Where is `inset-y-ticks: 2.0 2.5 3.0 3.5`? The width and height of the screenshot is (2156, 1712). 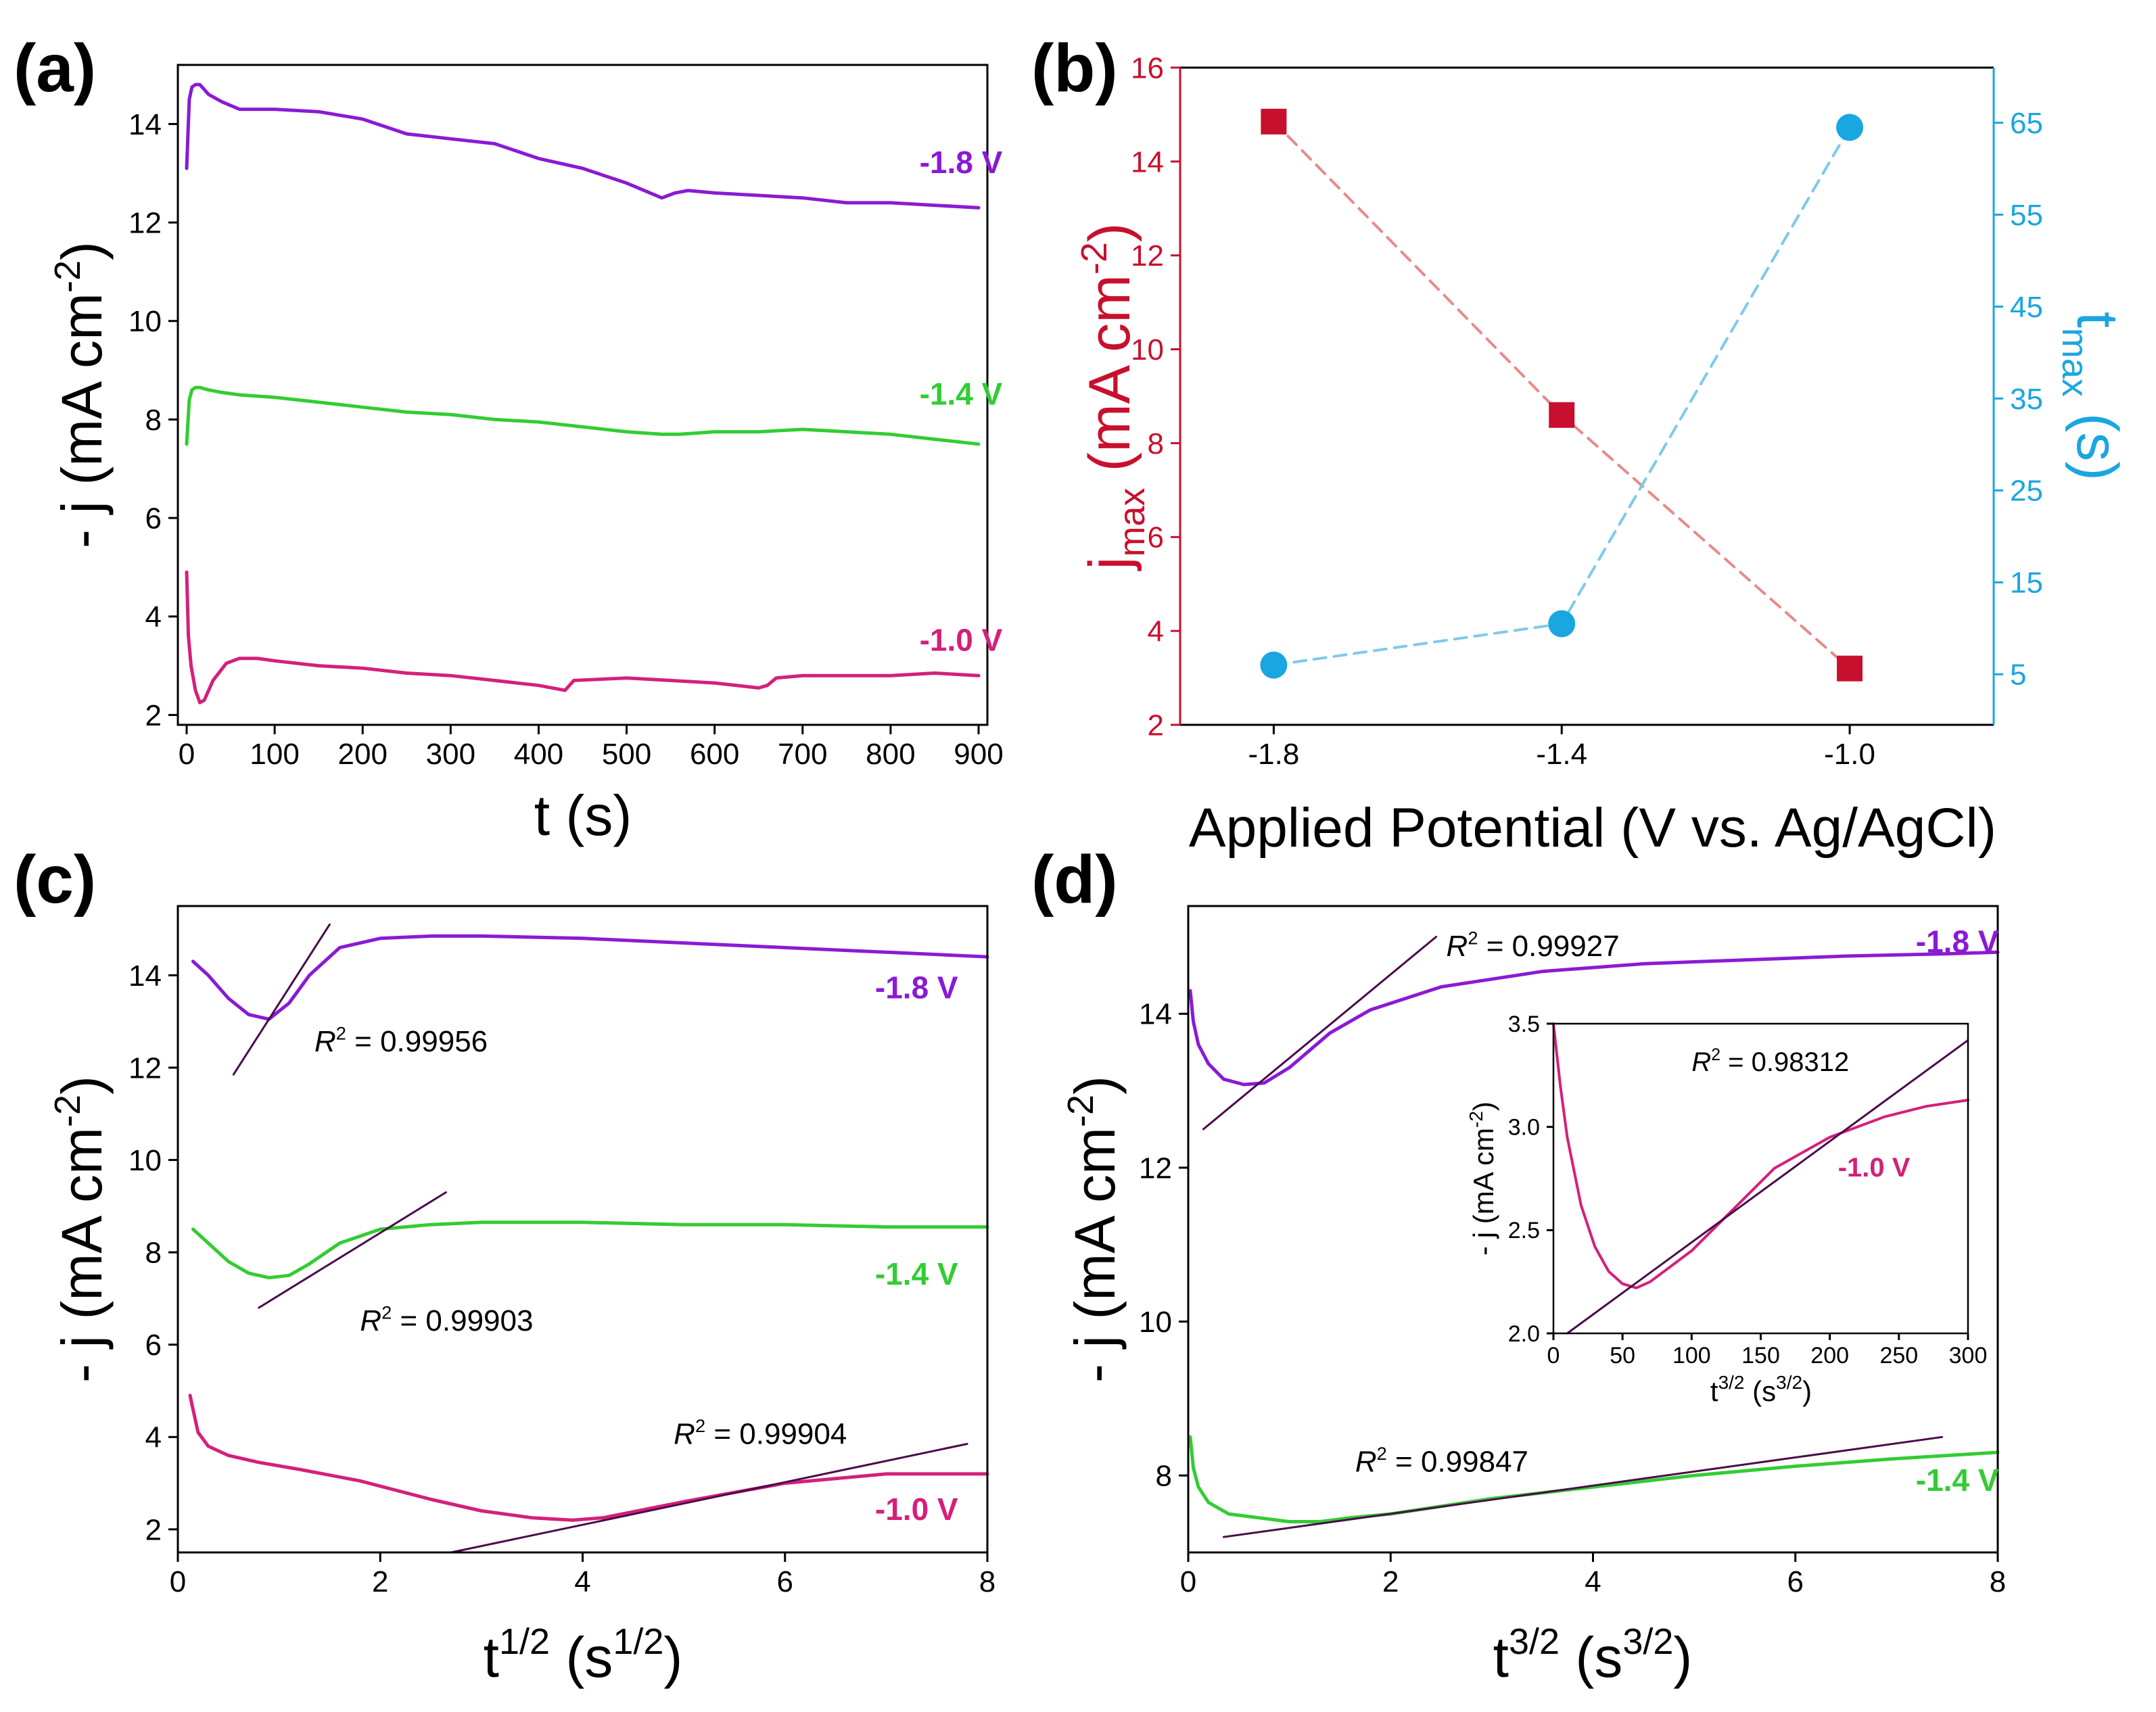
inset-y-ticks: 2.0 2.5 3.0 3.5 is located at coordinates (1530, 1179).